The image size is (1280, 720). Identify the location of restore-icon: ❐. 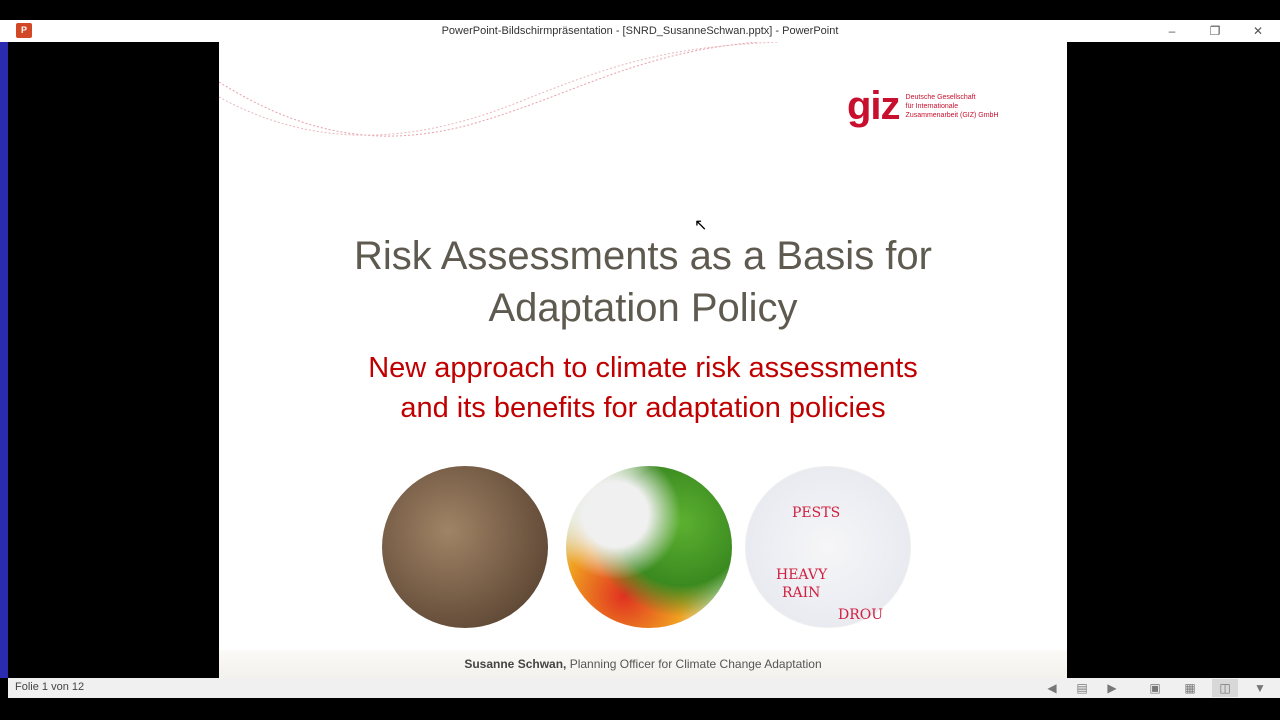
(1215, 31).